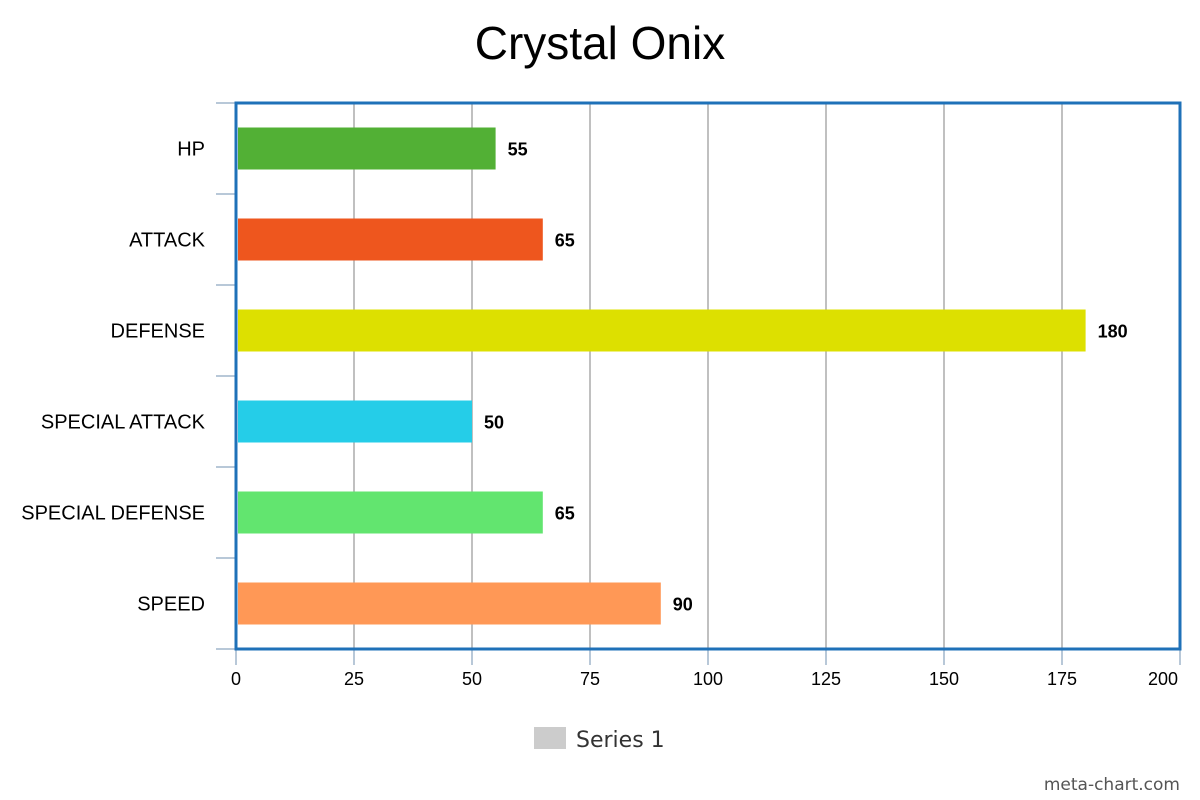 The width and height of the screenshot is (1200, 800). I want to click on bar-attack, so click(390, 239).